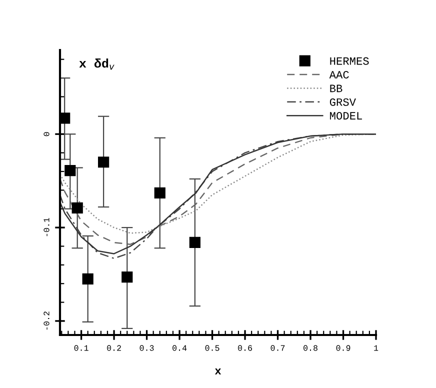 This screenshot has width=436, height=388. What do you see at coordinates (147, 348) in the screenshot?
I see `x-tick-label: 0.3` at bounding box center [147, 348].